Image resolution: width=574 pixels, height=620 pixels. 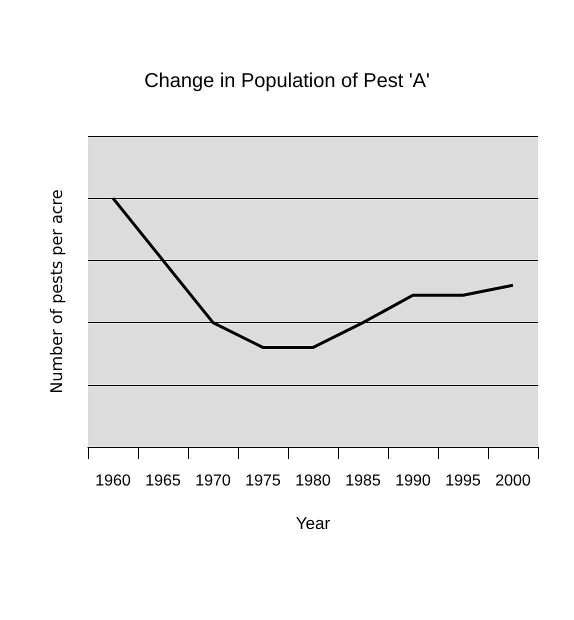 I want to click on y-axis-title: Number of pests per acre, so click(x=56, y=291).